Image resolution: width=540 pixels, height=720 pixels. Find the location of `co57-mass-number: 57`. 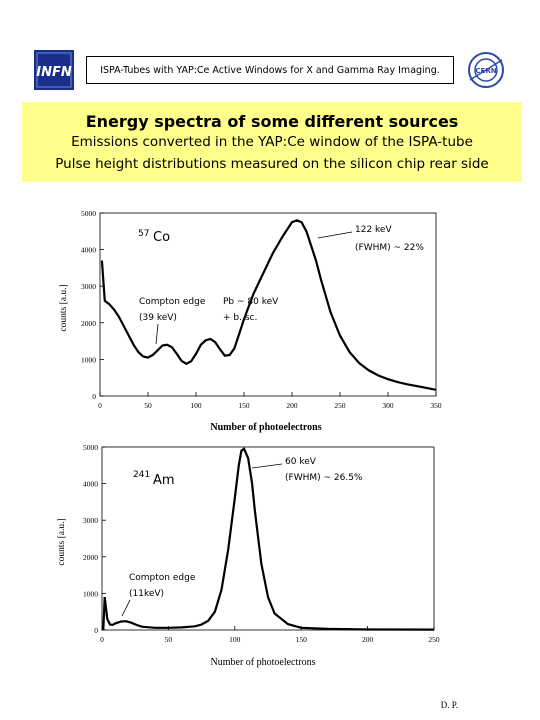

co57-mass-number: 57 is located at coordinates (143, 234).